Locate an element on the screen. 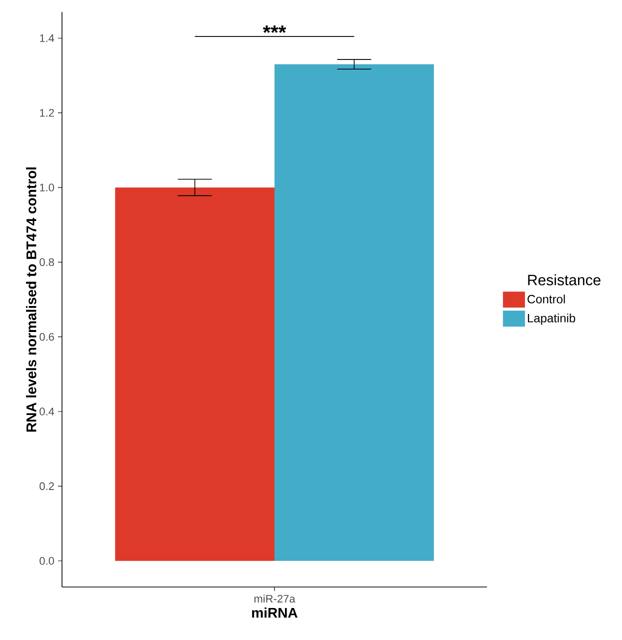 This screenshot has height=640, width=622. legend-title: Resistance is located at coordinates (564, 280).